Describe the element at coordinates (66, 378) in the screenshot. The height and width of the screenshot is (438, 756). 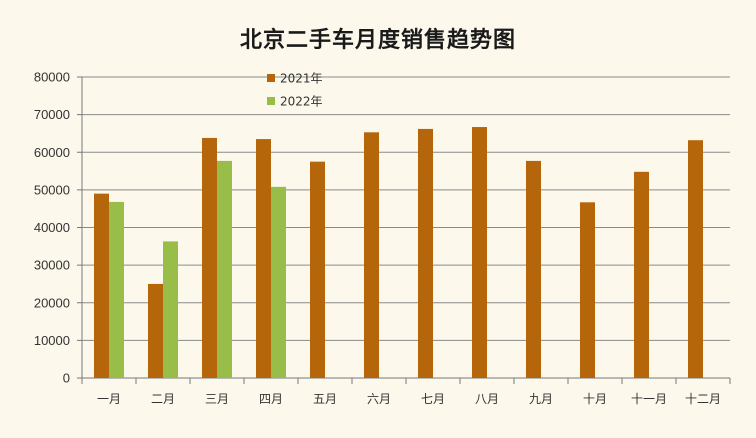
I see `y-tick-label: 0` at that location.